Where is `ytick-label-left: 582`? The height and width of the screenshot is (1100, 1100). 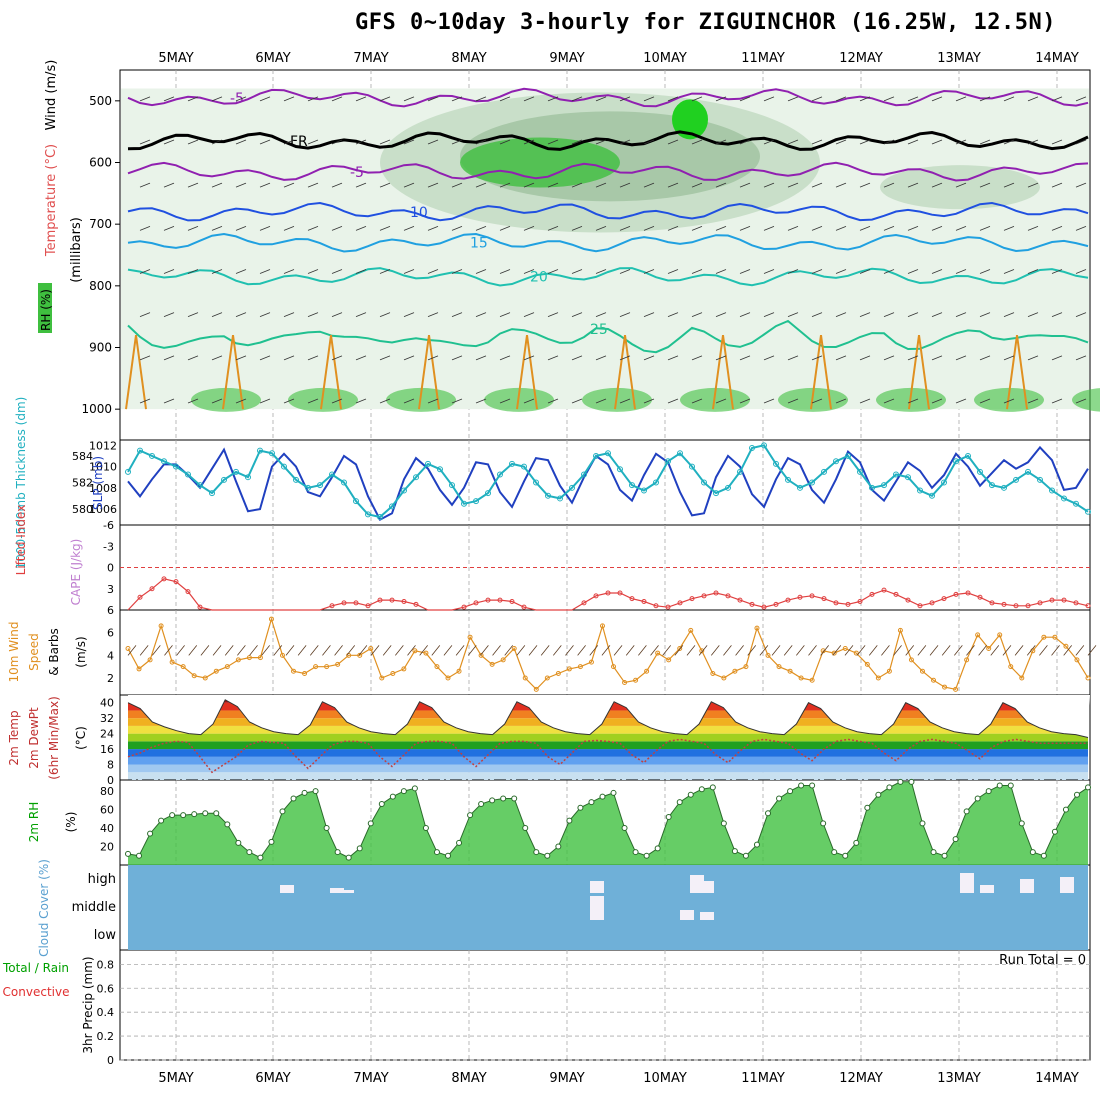 ytick-label-left: 582 is located at coordinates (82, 483).